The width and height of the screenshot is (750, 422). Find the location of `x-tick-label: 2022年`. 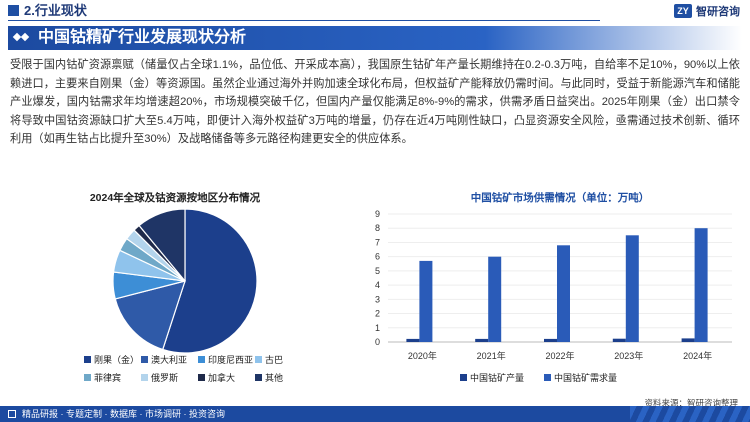

x-tick-label: 2022年 is located at coordinates (559, 355).